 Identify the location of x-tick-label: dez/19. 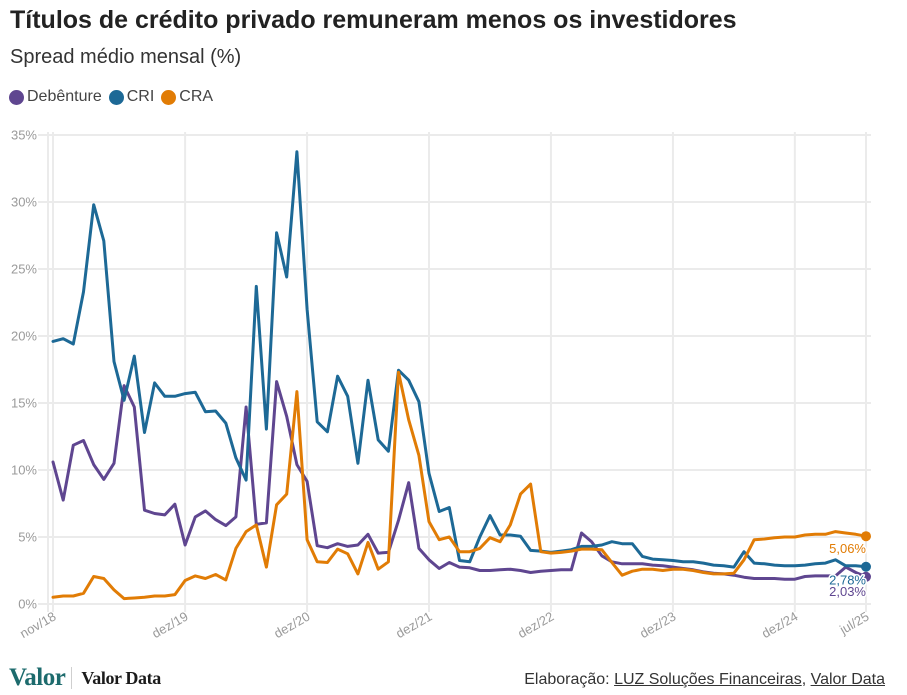
(169, 625).